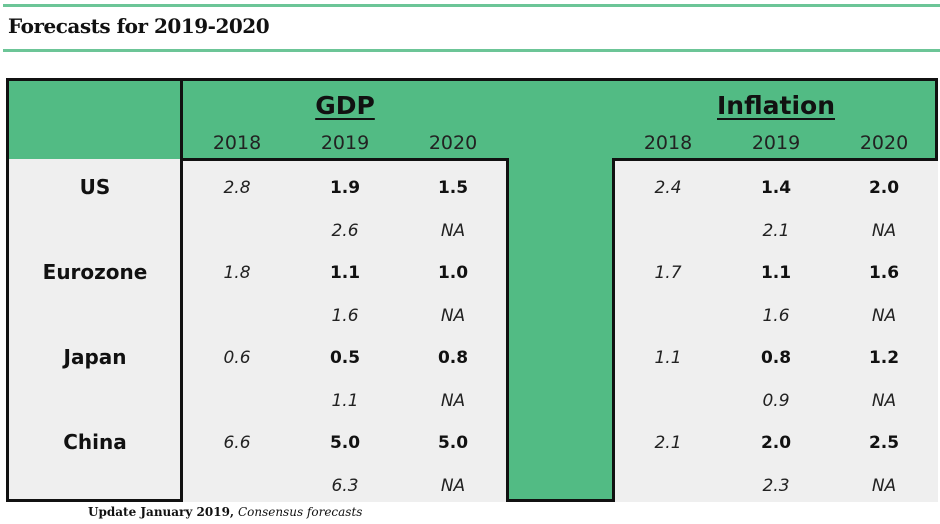 The height and width of the screenshot is (524, 940). Describe the element at coordinates (668, 188) in the screenshot. I see `inflation-2018: 2.4` at that location.